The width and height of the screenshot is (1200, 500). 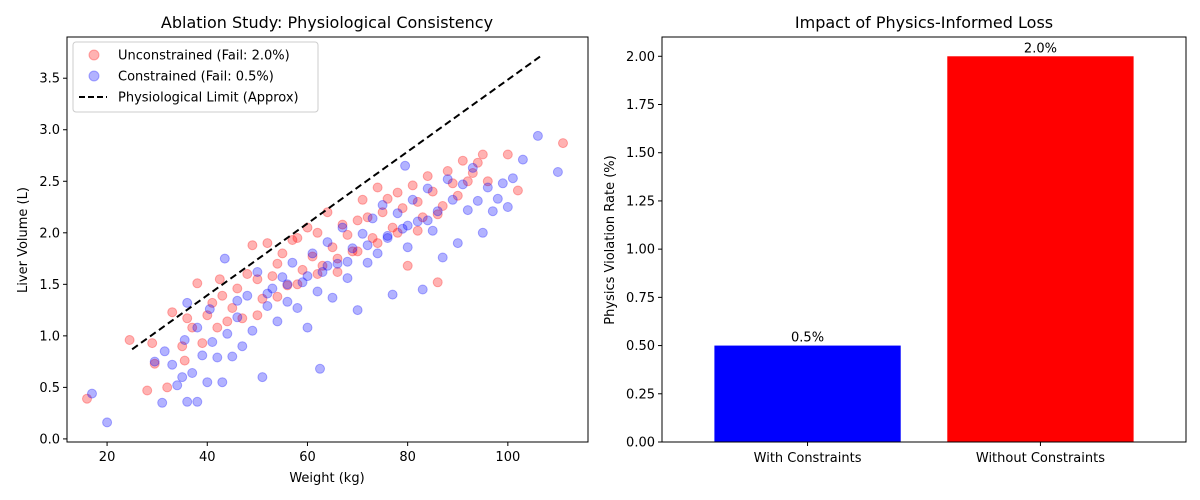 I want to click on x-tick-label: With Constraints, so click(x=808, y=458).